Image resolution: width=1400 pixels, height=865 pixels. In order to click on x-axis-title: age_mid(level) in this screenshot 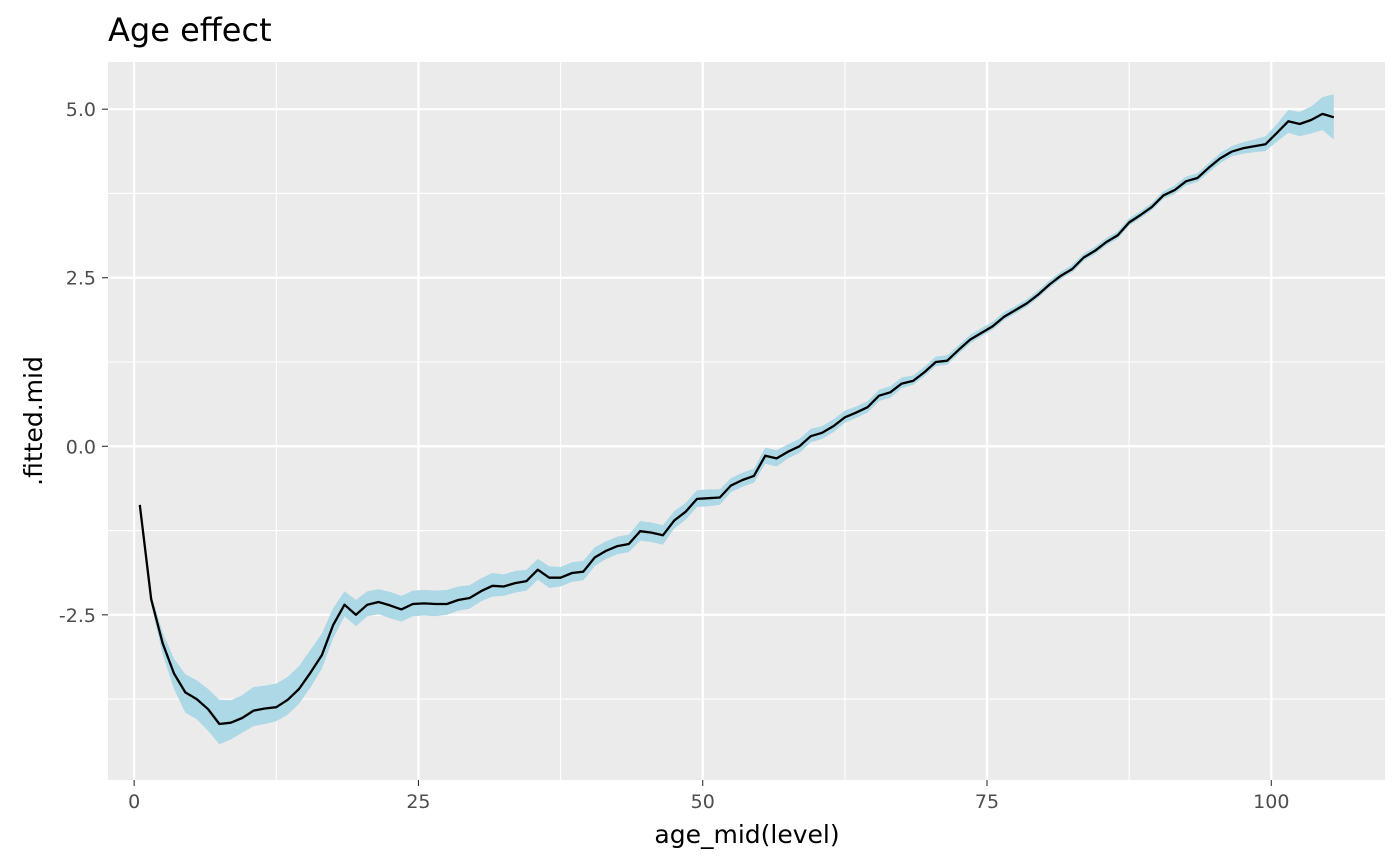, I will do `click(746, 834)`.